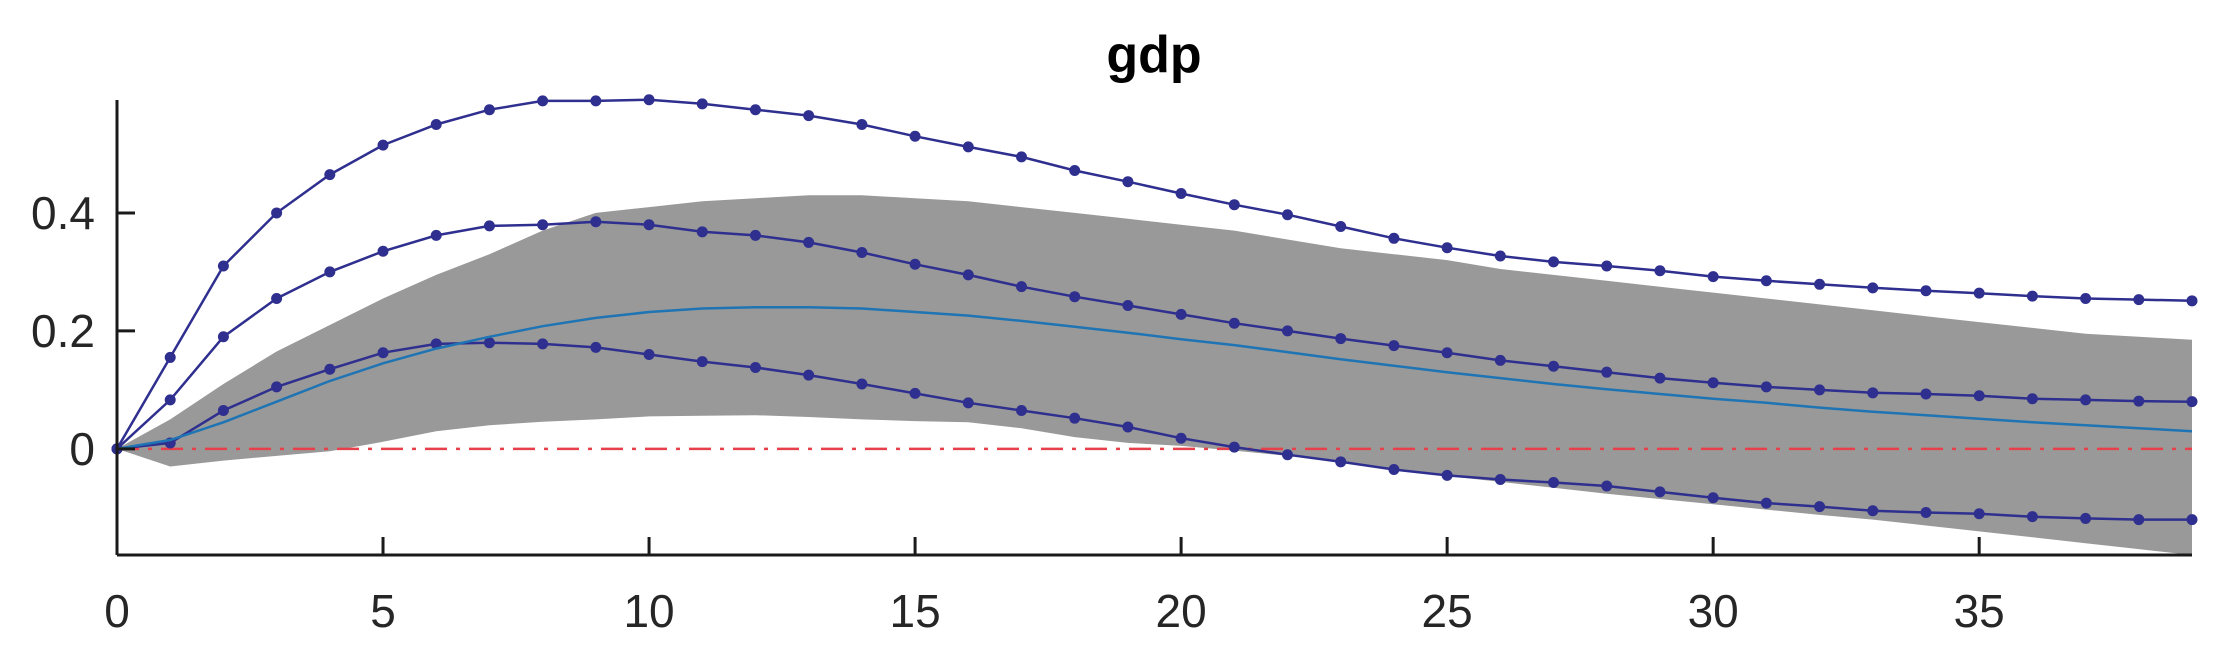  I want to click on y-tick-label: 0, so click(82, 449).